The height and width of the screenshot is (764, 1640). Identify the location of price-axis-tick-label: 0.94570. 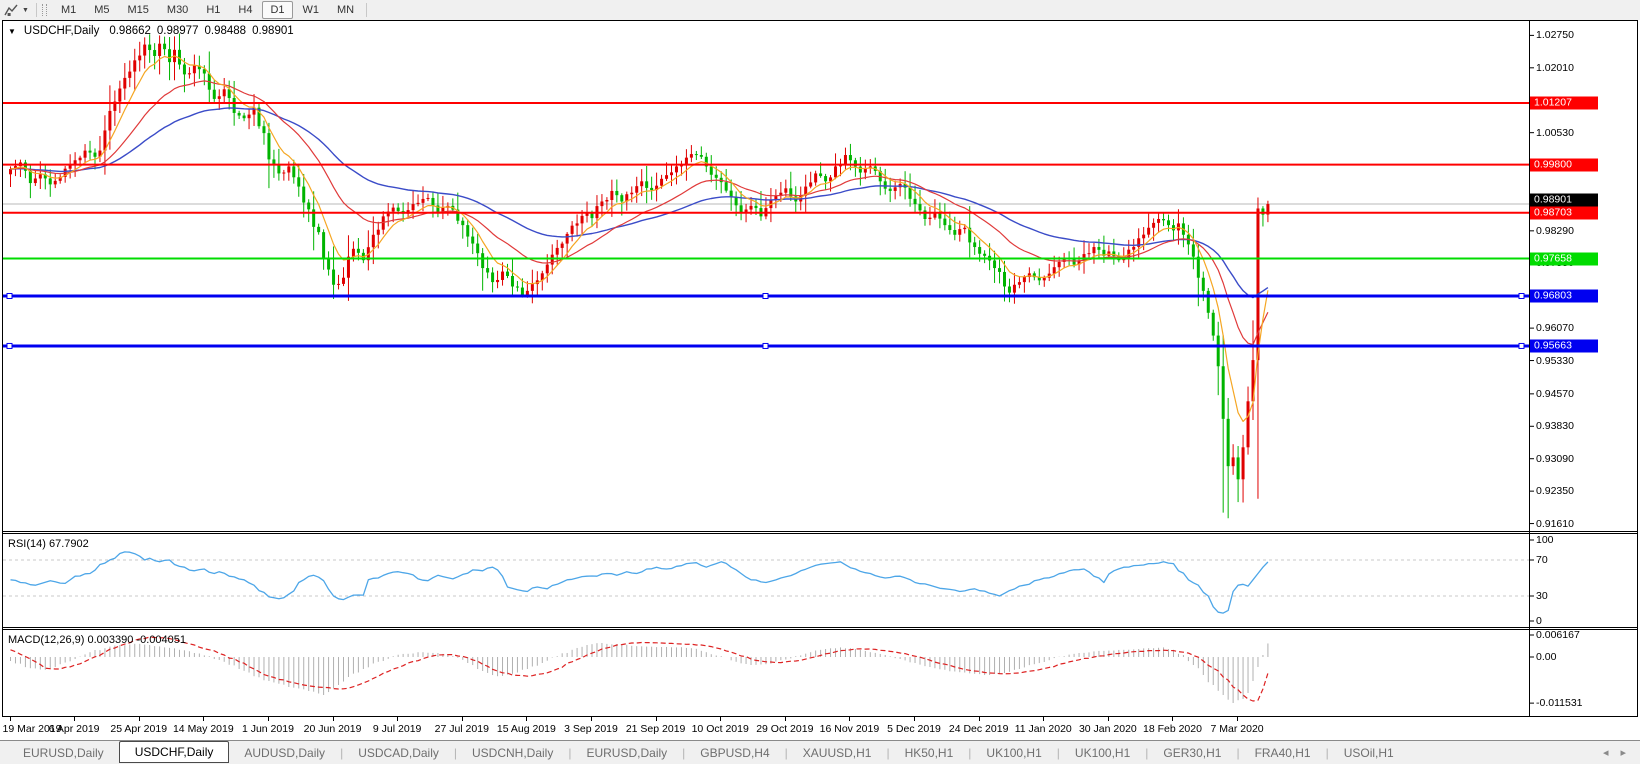
(1555, 393).